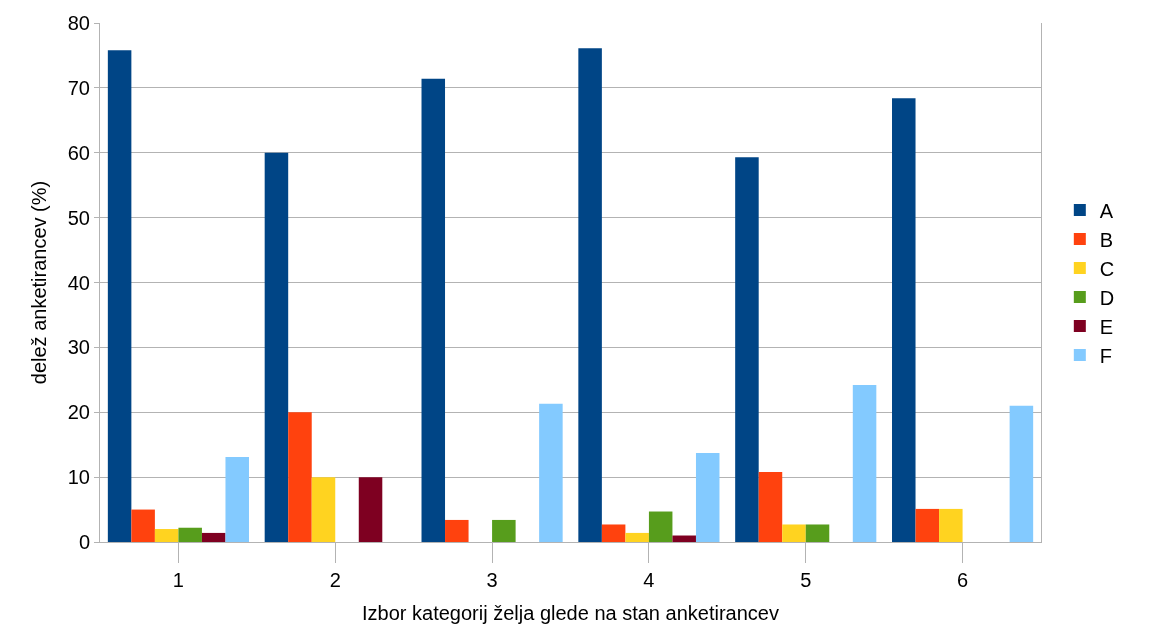 Image resolution: width=1151 pixels, height=642 pixels. What do you see at coordinates (78, 23) in the screenshot?
I see `y-tick-label: 80` at bounding box center [78, 23].